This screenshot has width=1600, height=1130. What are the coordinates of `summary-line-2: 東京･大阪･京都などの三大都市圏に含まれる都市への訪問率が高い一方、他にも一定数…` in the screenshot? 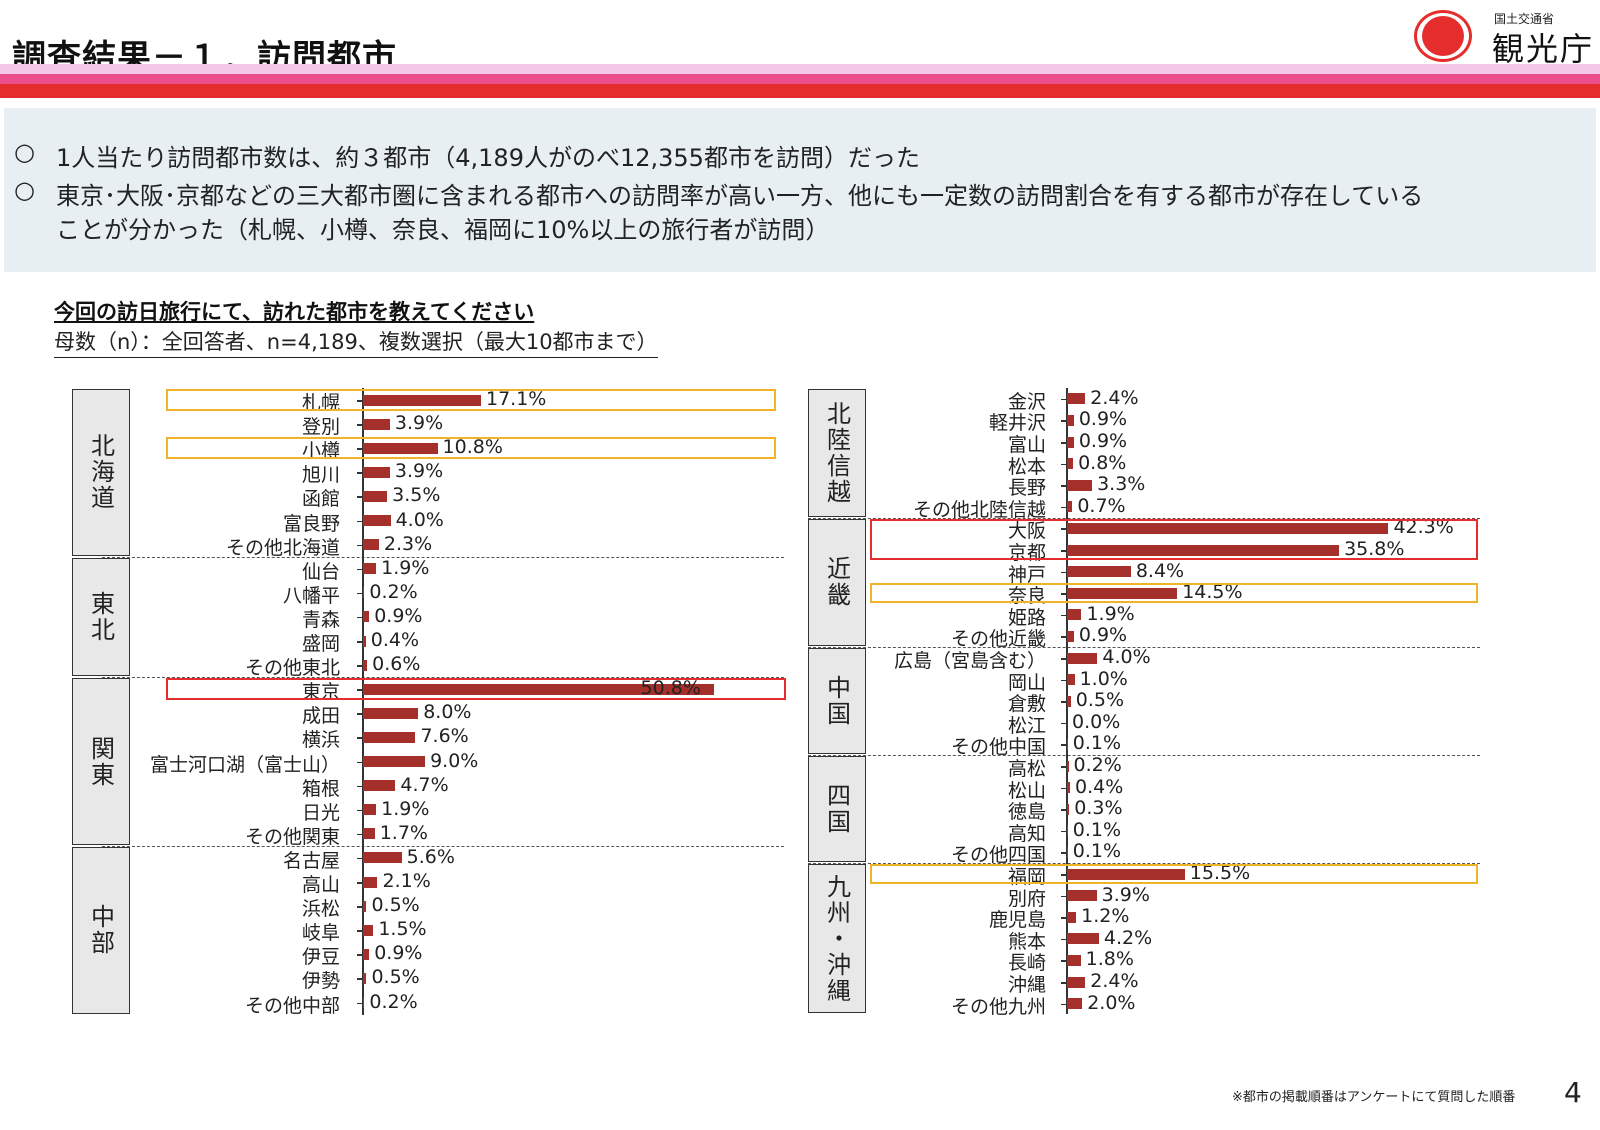 It's located at (740, 196).